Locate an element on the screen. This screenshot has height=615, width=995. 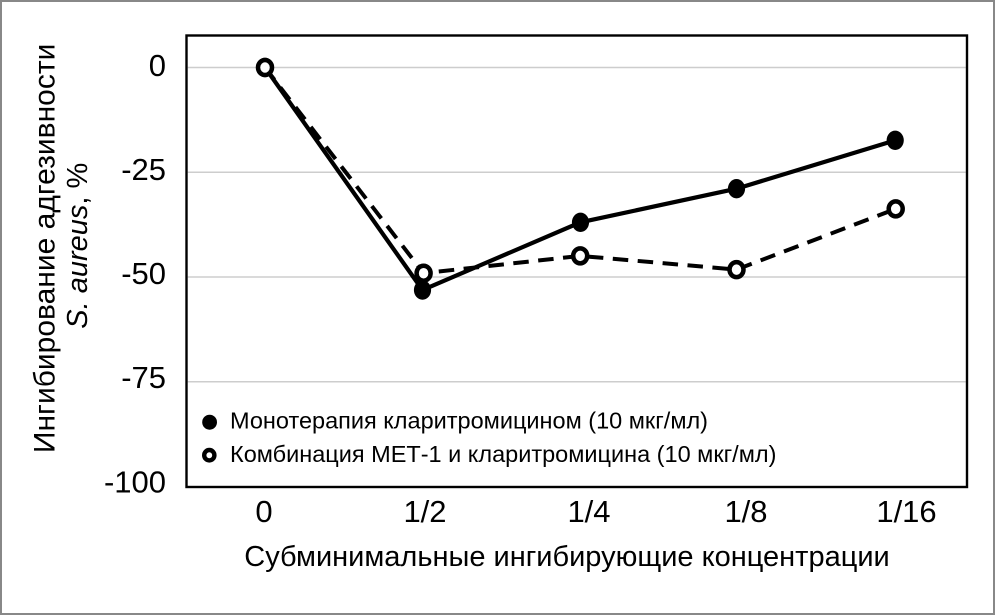
svg-text: -100 is located at coordinates (135, 481).